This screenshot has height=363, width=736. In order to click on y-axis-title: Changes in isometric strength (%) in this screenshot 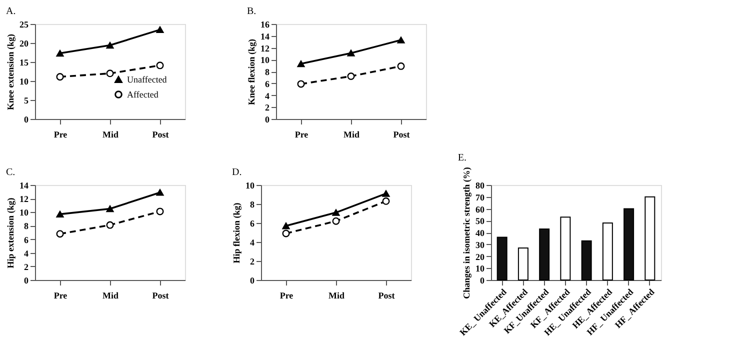, I will do `click(467, 233)`.